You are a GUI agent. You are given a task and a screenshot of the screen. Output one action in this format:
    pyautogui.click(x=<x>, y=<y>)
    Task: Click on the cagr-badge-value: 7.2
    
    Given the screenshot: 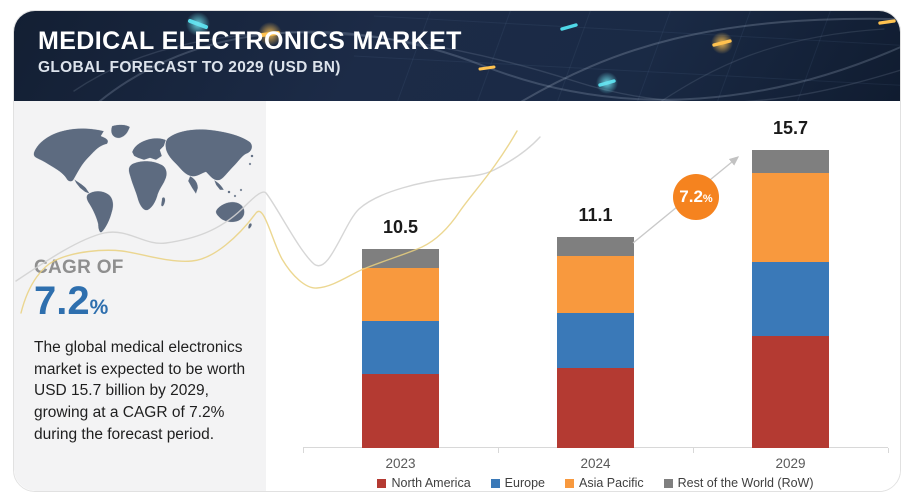 What is the action you would take?
    pyautogui.click(x=691, y=196)
    